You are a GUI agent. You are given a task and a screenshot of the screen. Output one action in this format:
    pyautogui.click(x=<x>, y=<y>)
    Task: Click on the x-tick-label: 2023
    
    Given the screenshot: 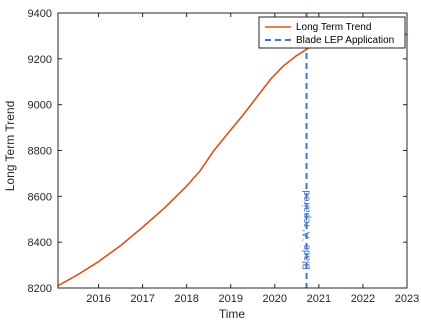 What is the action you would take?
    pyautogui.click(x=407, y=299)
    